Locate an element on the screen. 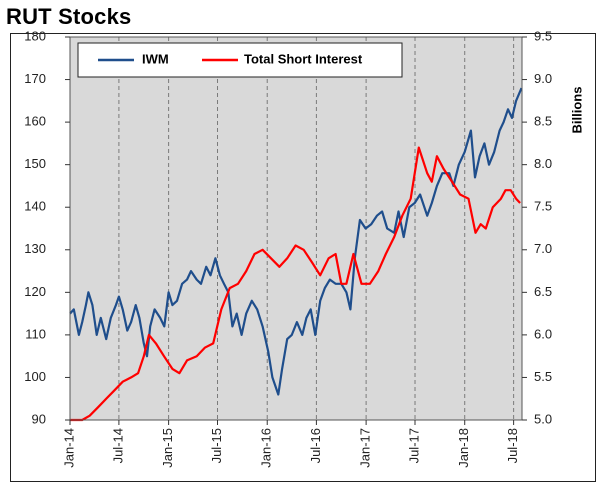 The height and width of the screenshot is (486, 600). left-y-tick-label: 180 is located at coordinates (35, 35).